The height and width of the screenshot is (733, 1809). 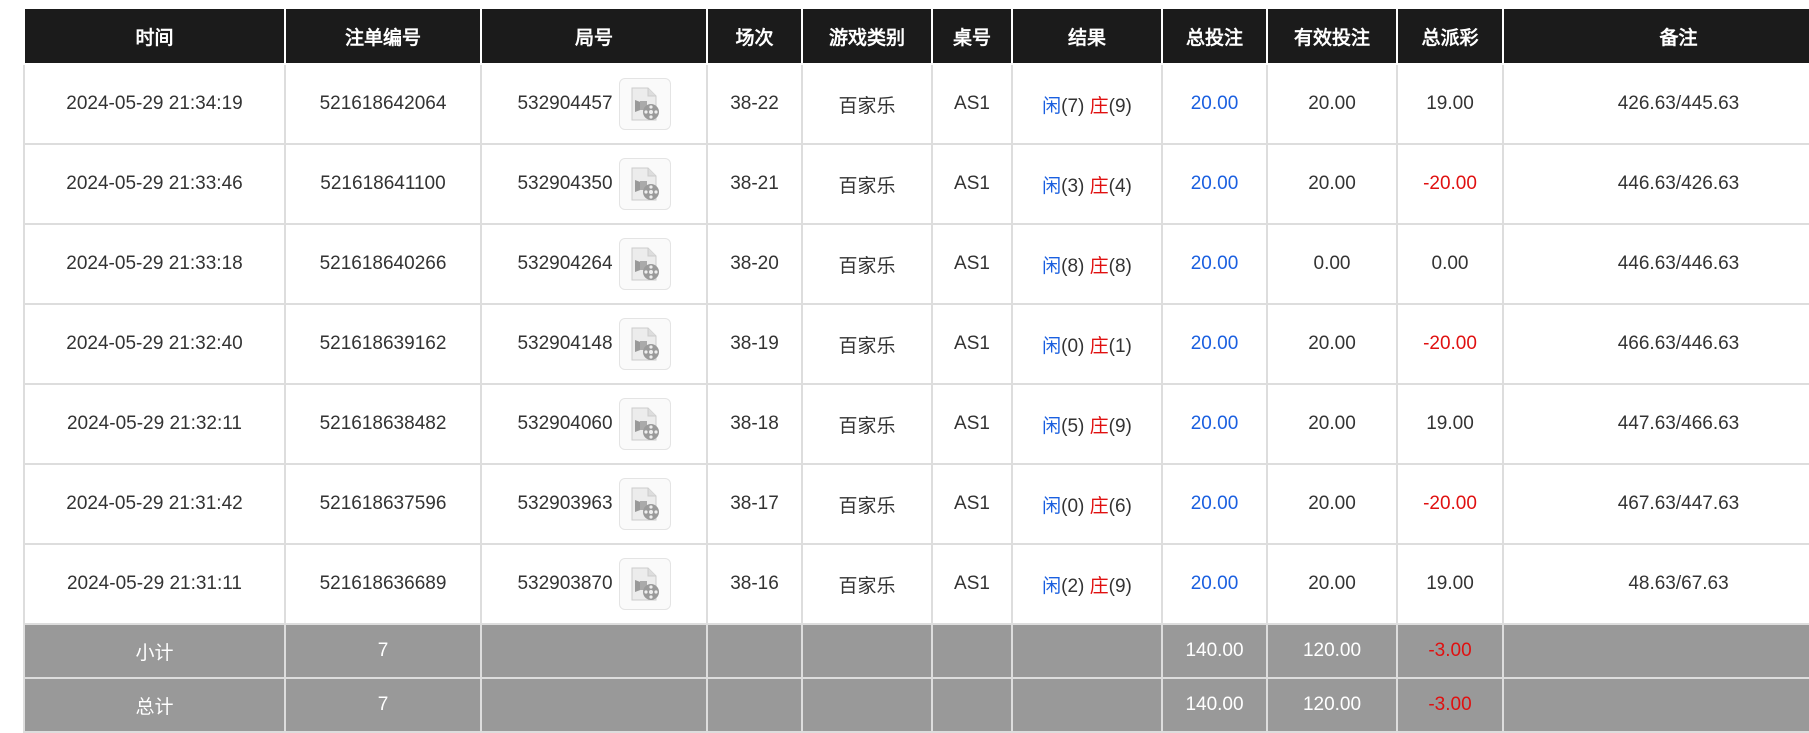 I want to click on note-cell: 446.63/426.63, so click(x=1655, y=184).